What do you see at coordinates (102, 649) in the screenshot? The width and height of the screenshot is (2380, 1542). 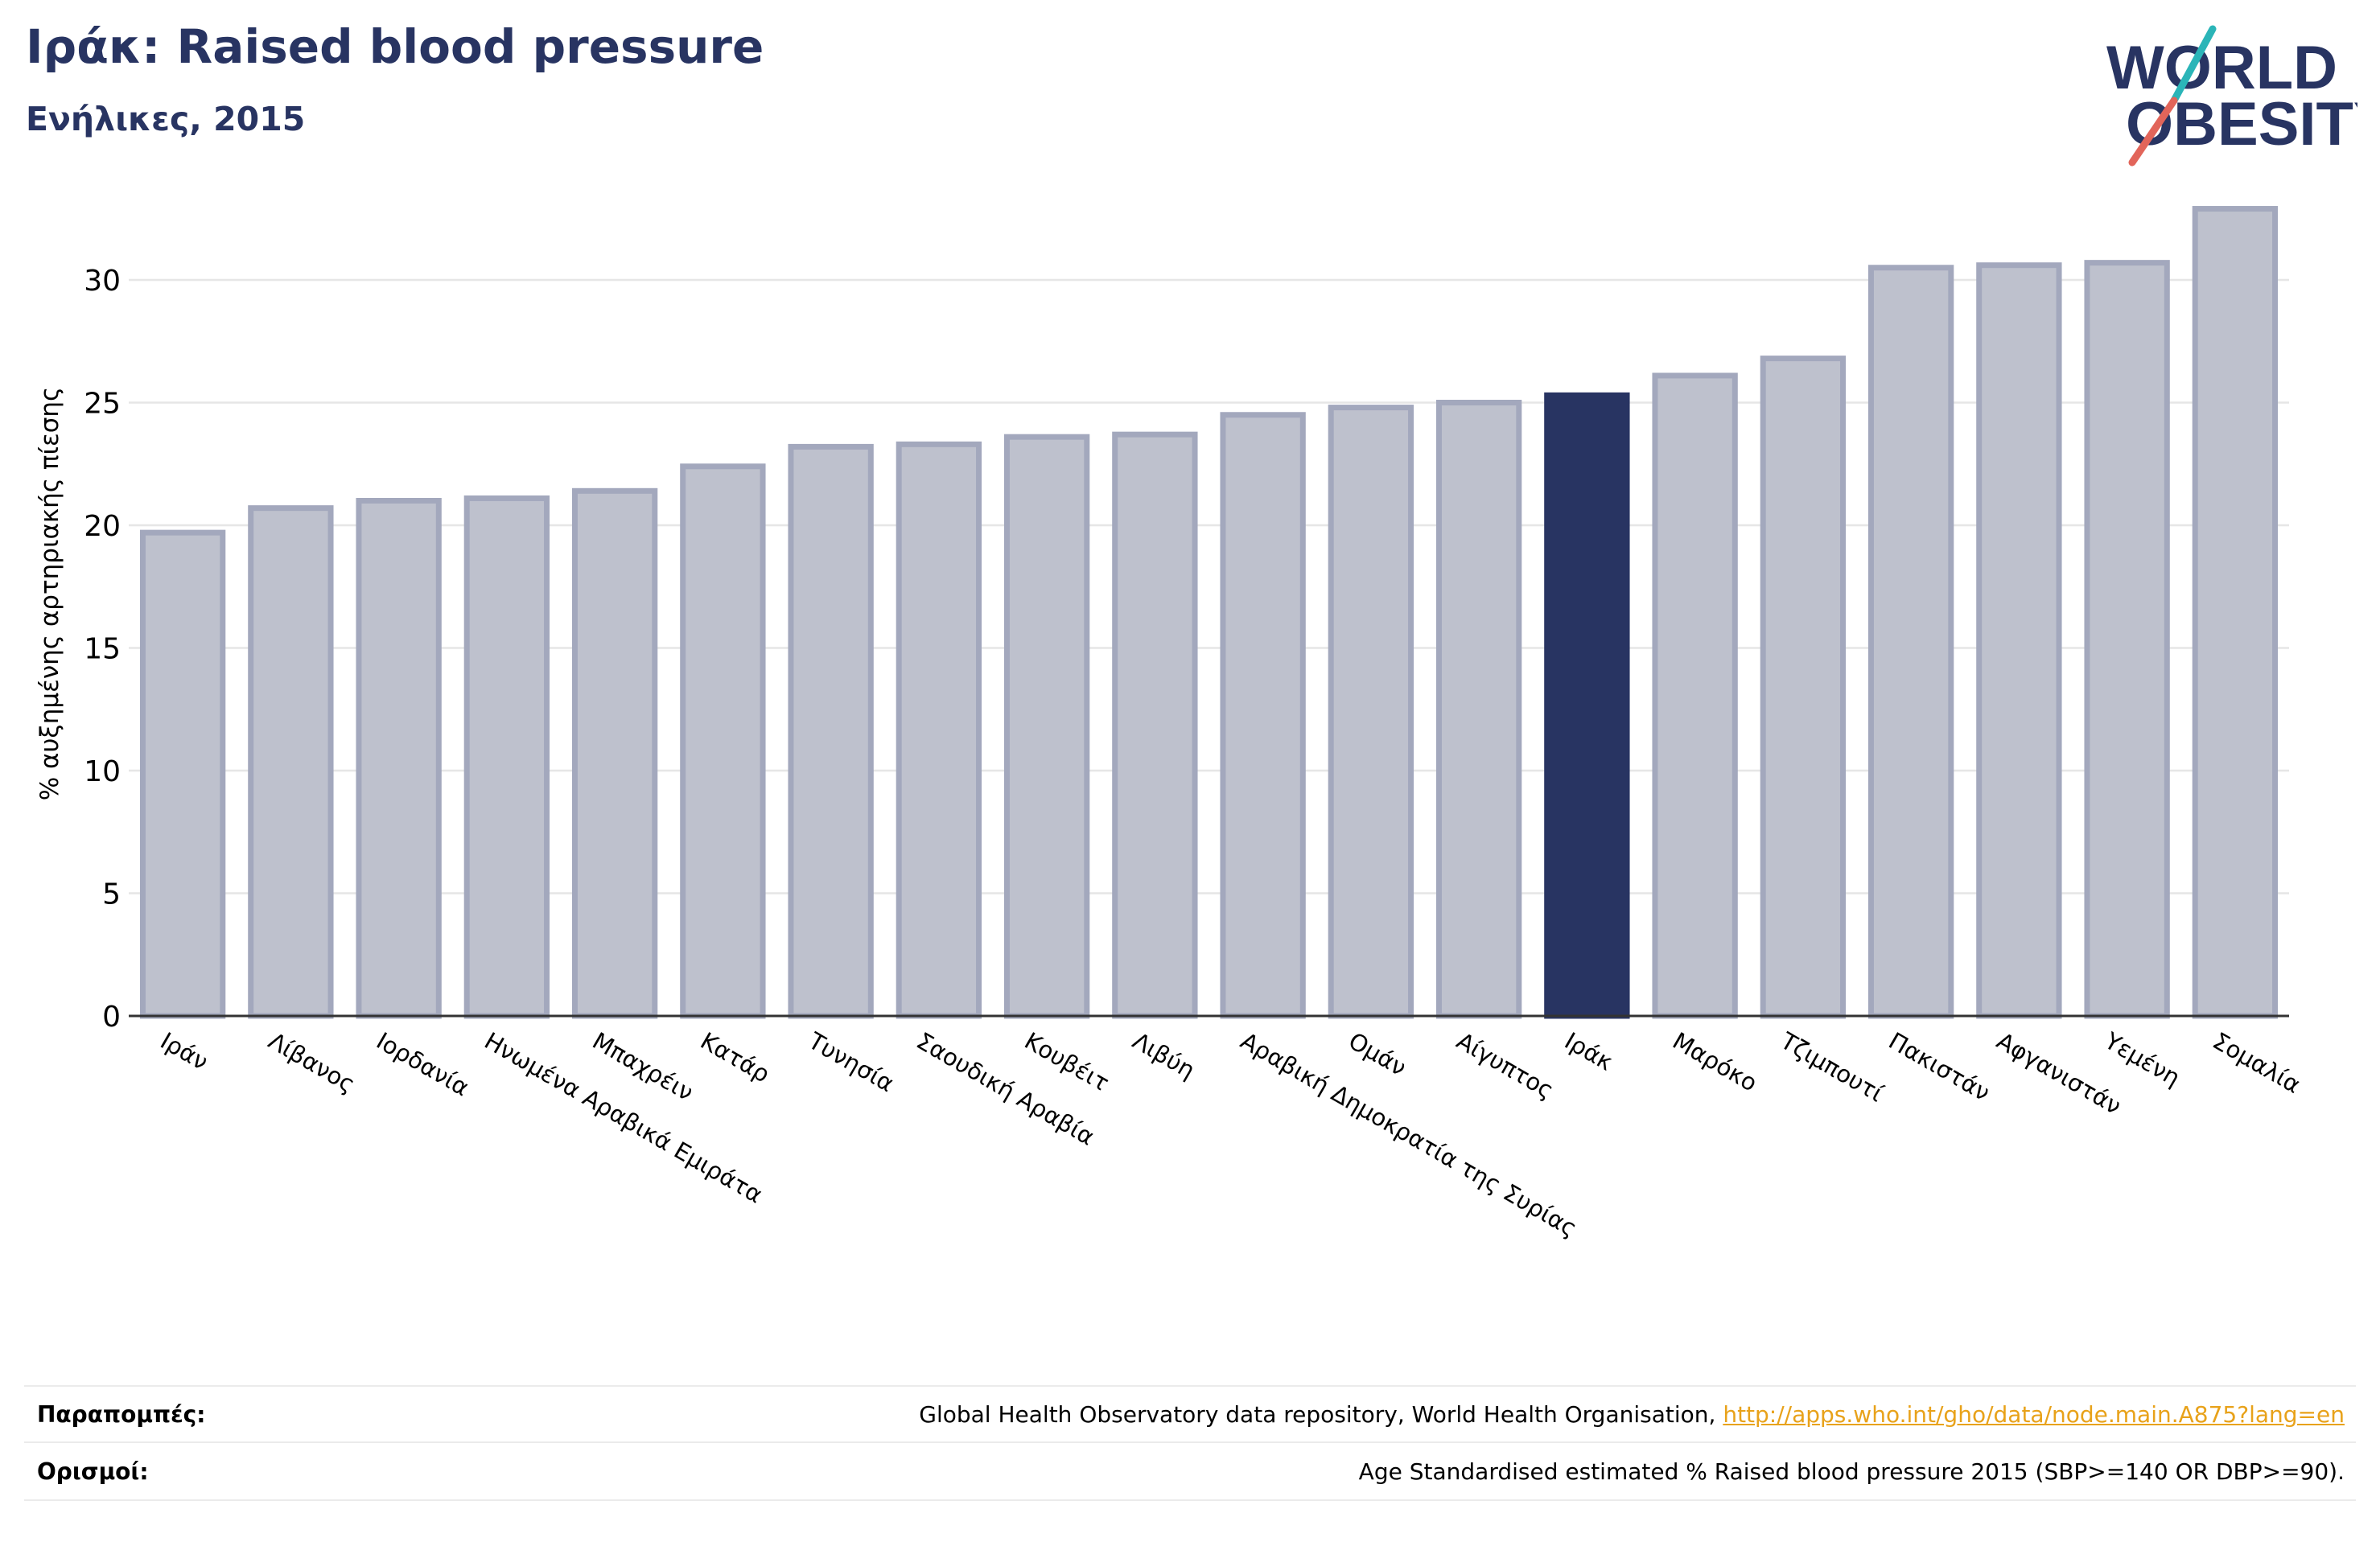 I see `y-tick-label: 15` at bounding box center [102, 649].